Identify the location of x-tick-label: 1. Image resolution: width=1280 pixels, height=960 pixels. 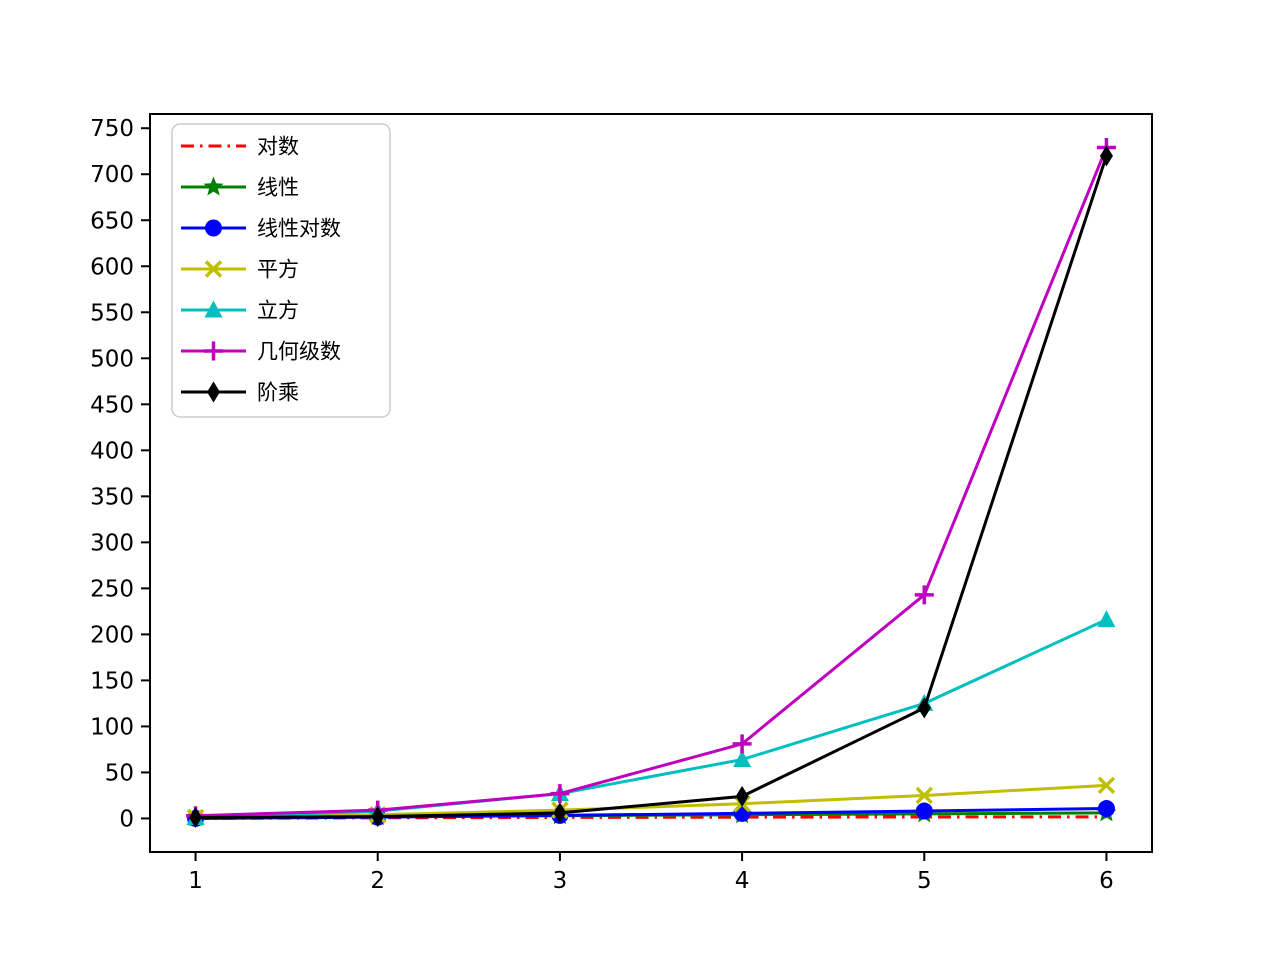
(195, 881).